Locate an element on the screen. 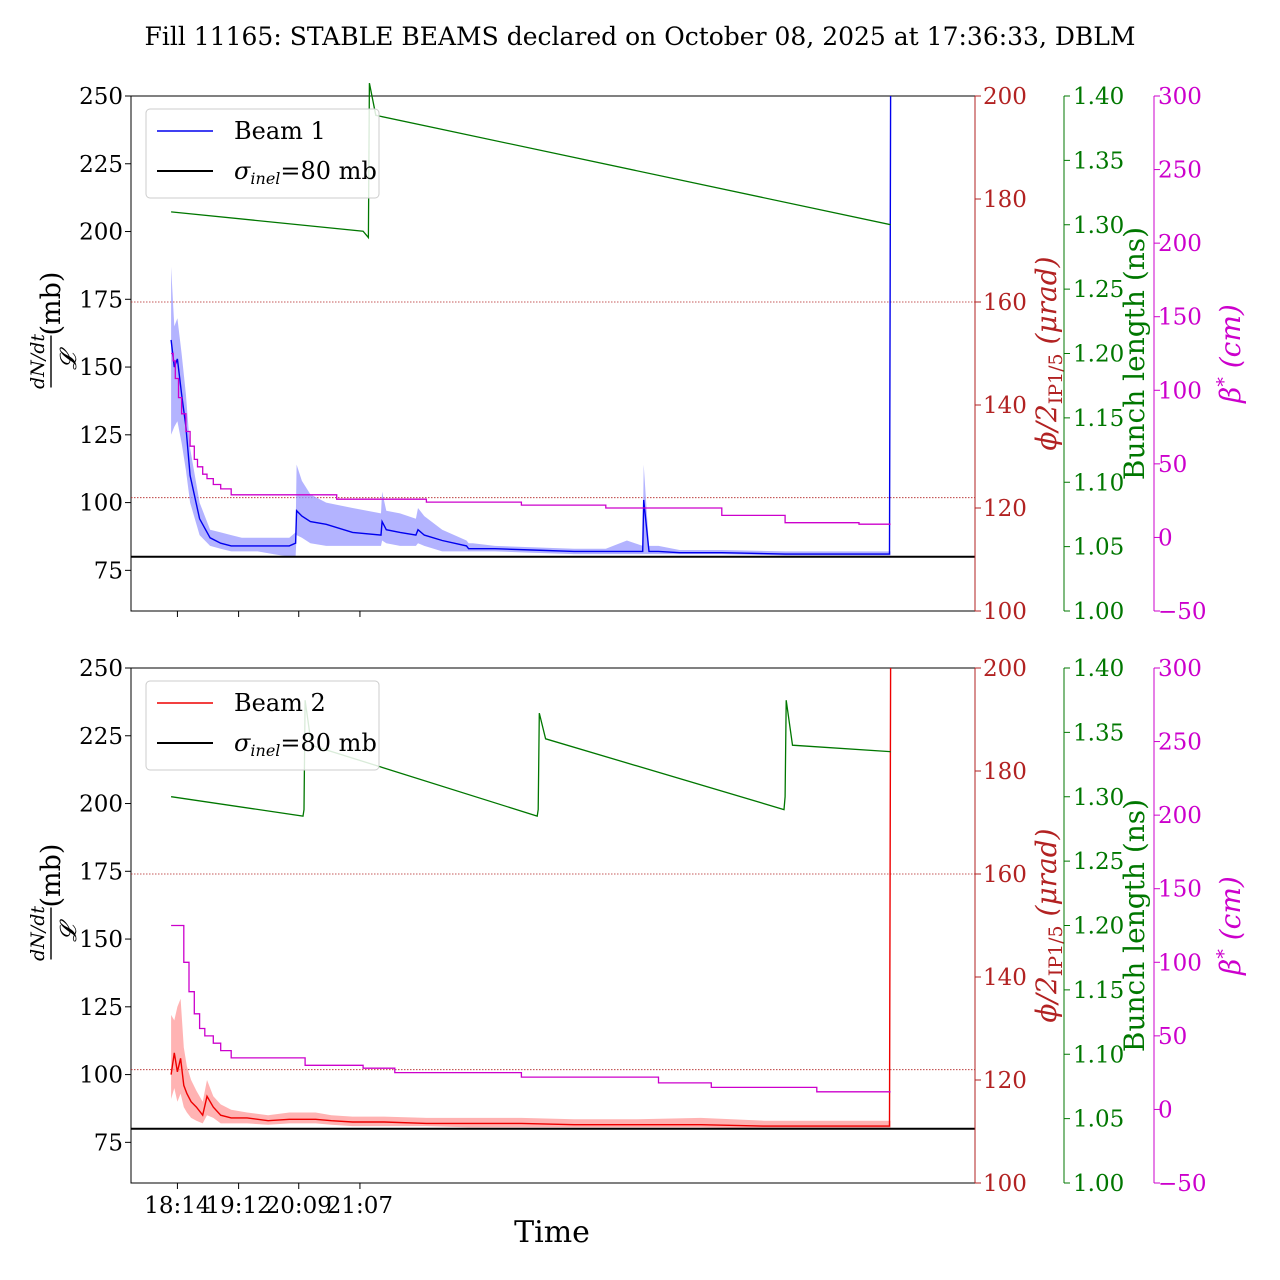  y-crossing-tick-label: 160 is located at coordinates (1005, 303).